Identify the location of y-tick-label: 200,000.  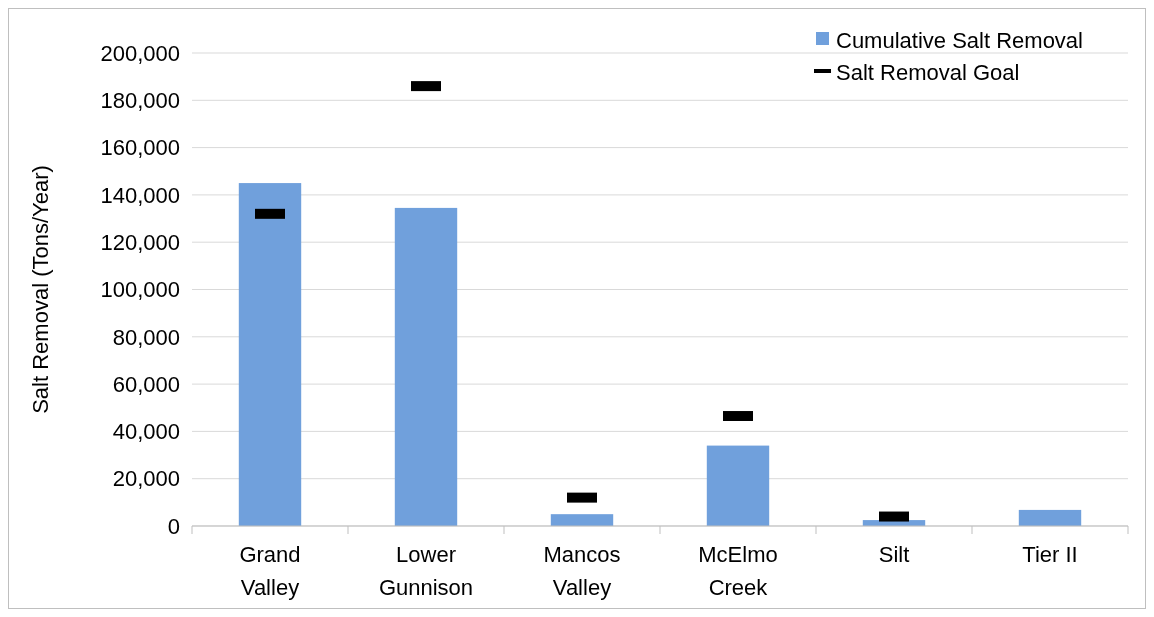
(140, 53).